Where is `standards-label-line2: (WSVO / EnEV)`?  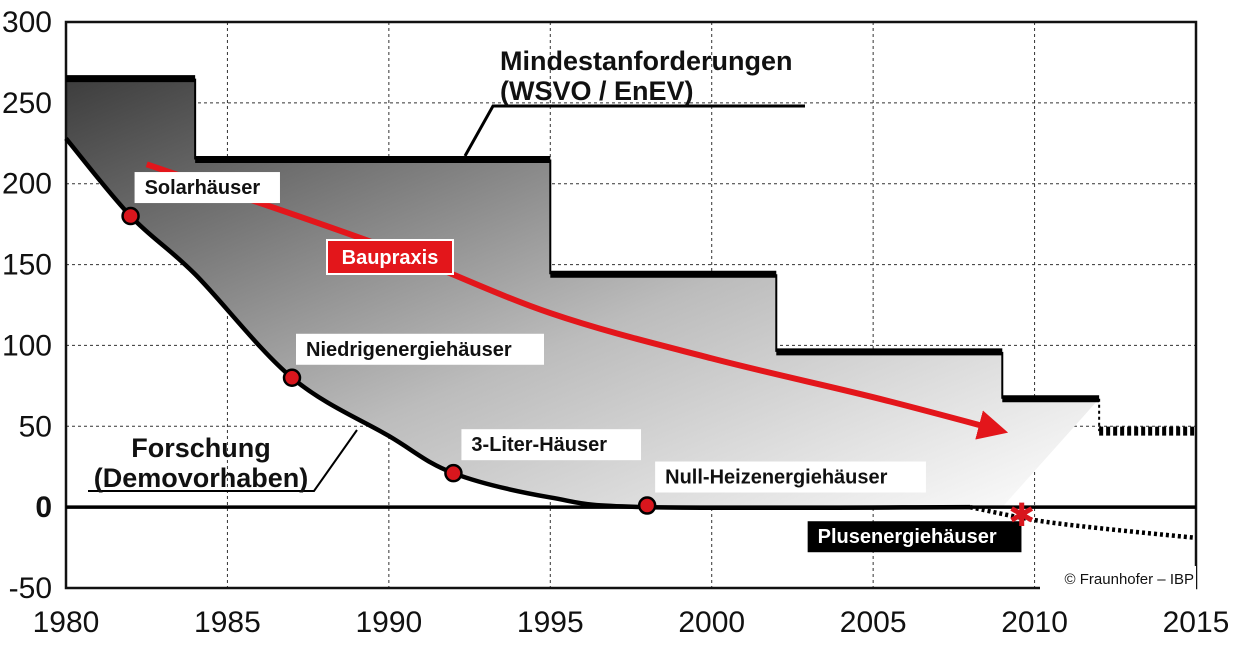
standards-label-line2: (WSVO / EnEV) is located at coordinates (597, 91).